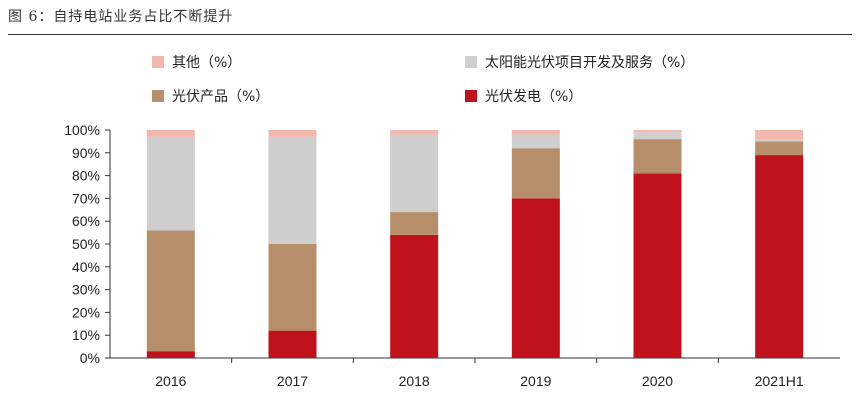 Image resolution: width=860 pixels, height=400 pixels. Describe the element at coordinates (430, 34) in the screenshot. I see `title-divider` at that location.